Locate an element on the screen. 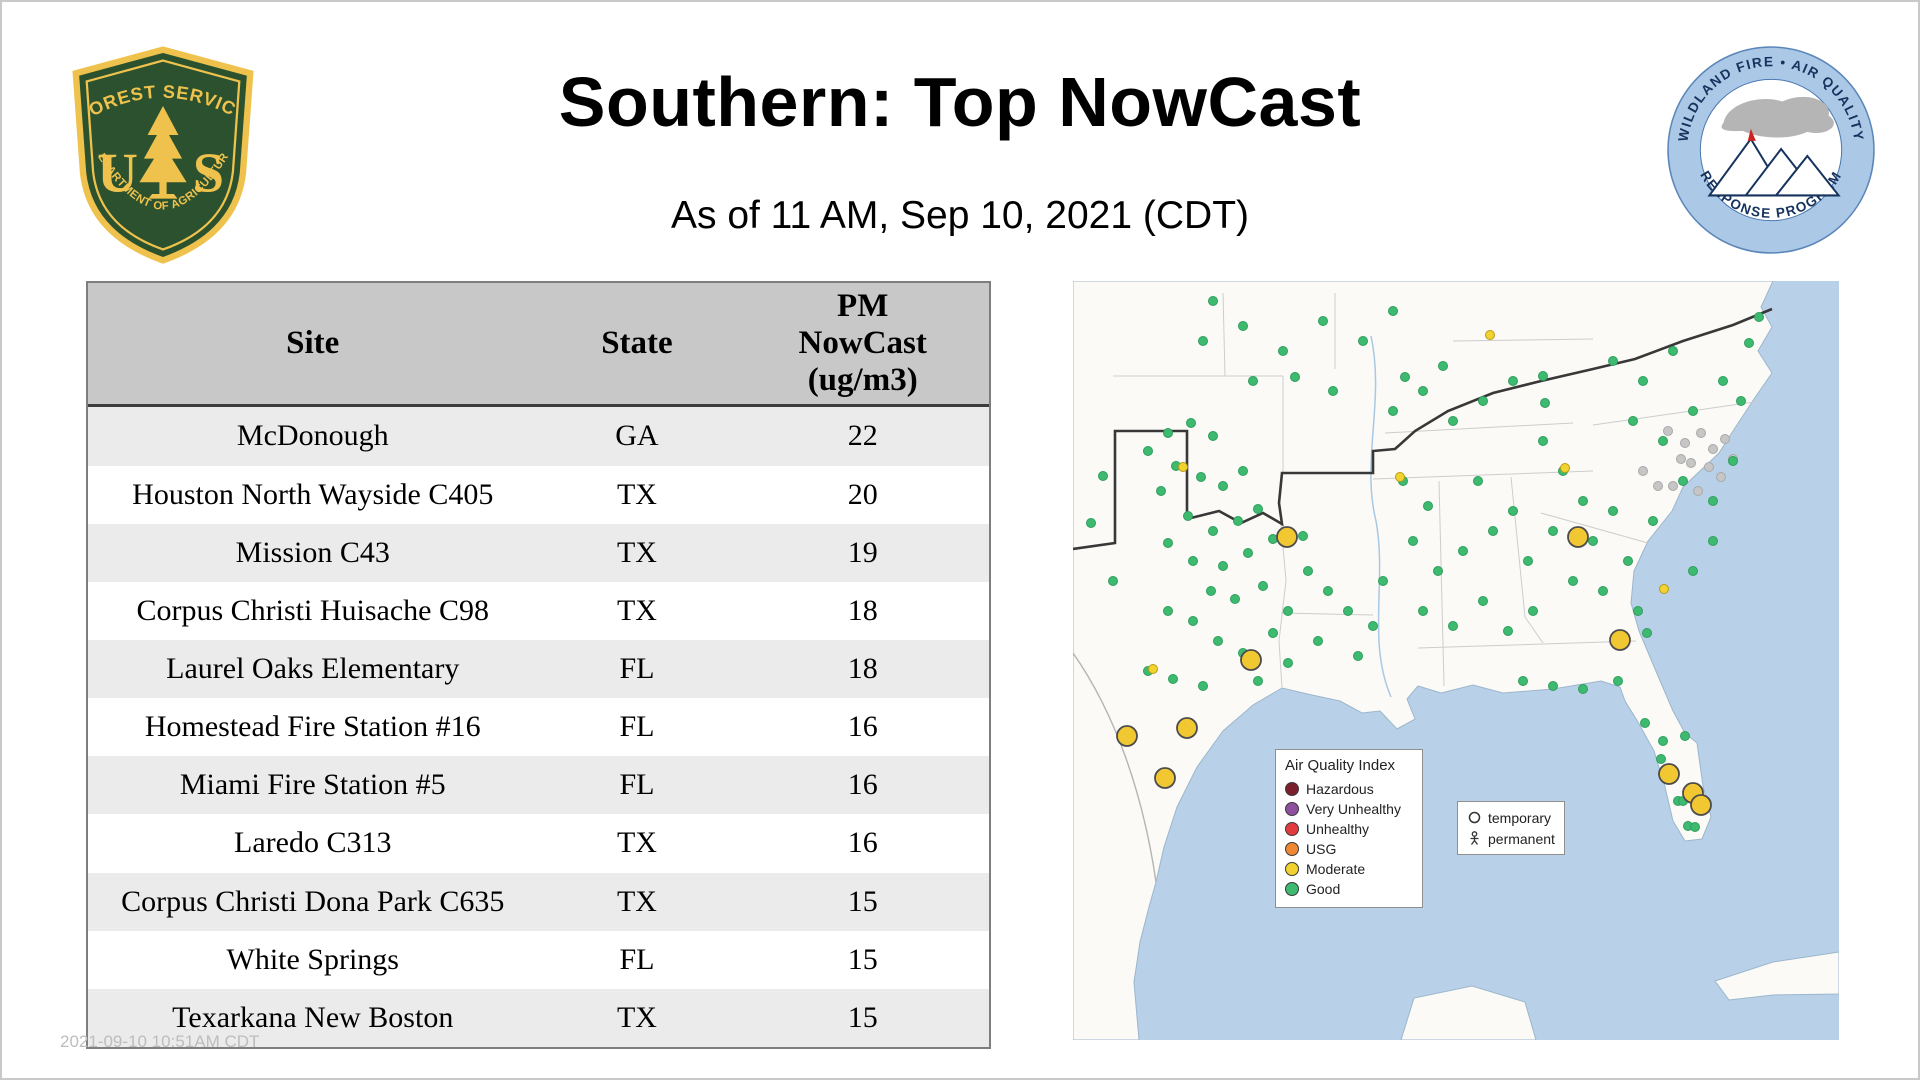  table-row: Homestead Fire Station #16 FL 16 is located at coordinates (538, 727).